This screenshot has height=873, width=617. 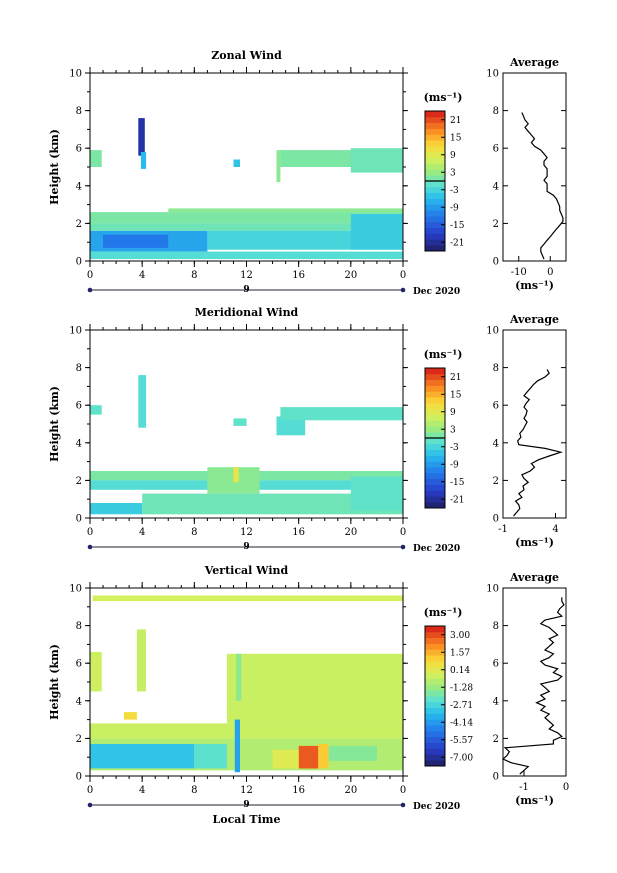 I want to click on profile-title: Average, so click(x=534, y=577).